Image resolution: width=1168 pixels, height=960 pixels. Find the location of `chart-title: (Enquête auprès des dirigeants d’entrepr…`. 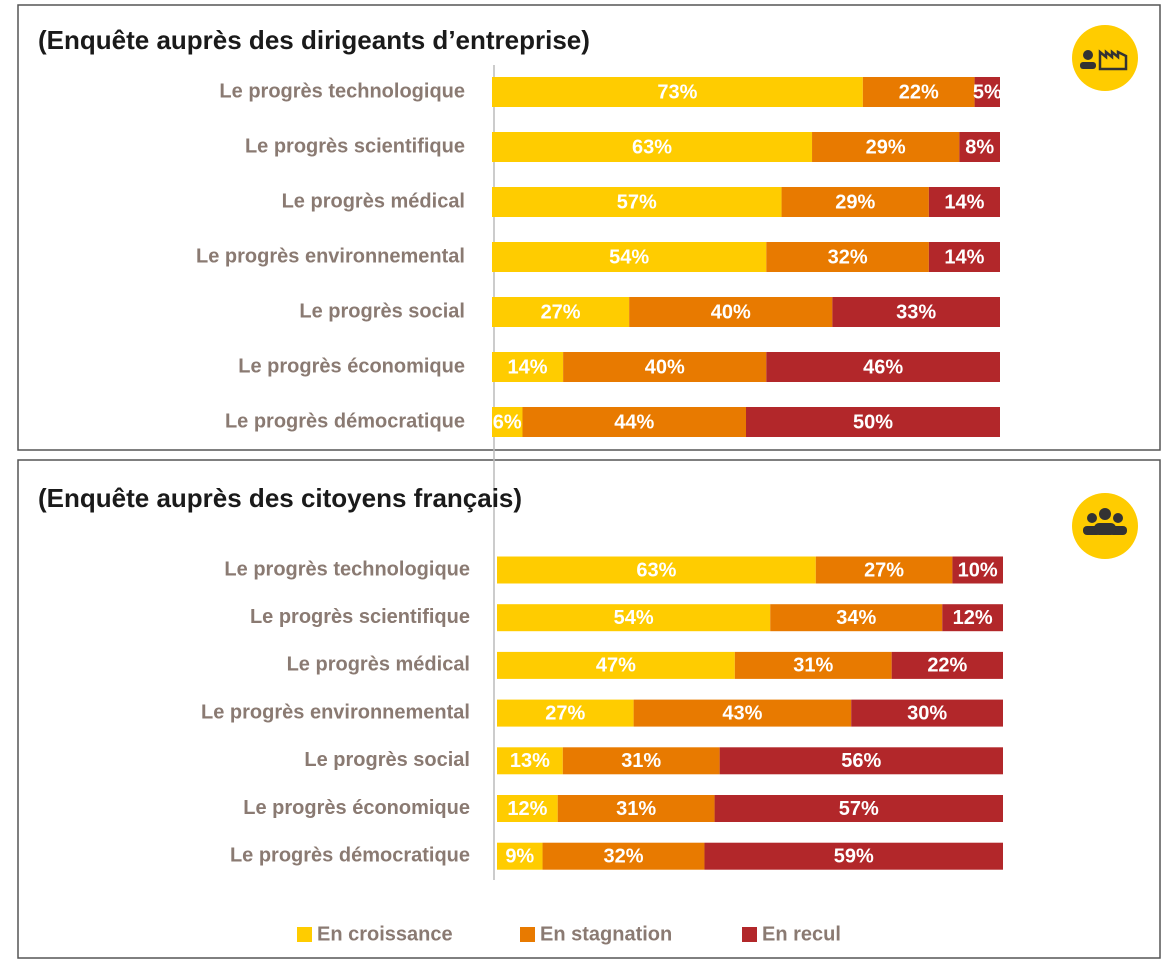

chart-title: (Enquête auprès des dirigeants d’entrepr… is located at coordinates (314, 40).